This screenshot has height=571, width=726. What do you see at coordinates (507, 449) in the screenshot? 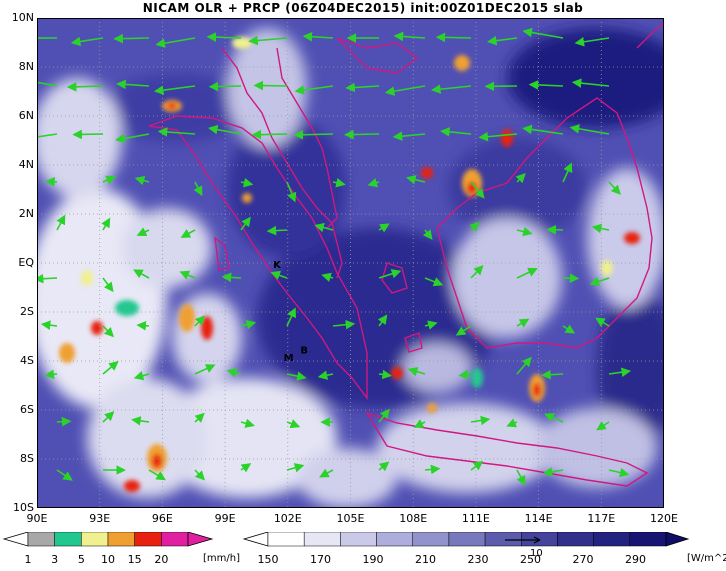
I see `java-coast` at bounding box center [507, 449].